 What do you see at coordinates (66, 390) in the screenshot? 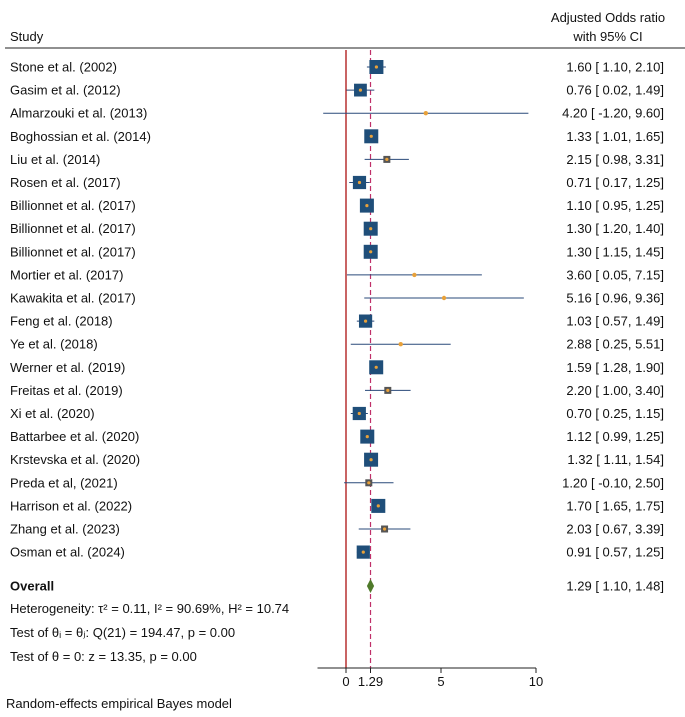
I see `study-name: Freitas et al. (2019)` at bounding box center [66, 390].